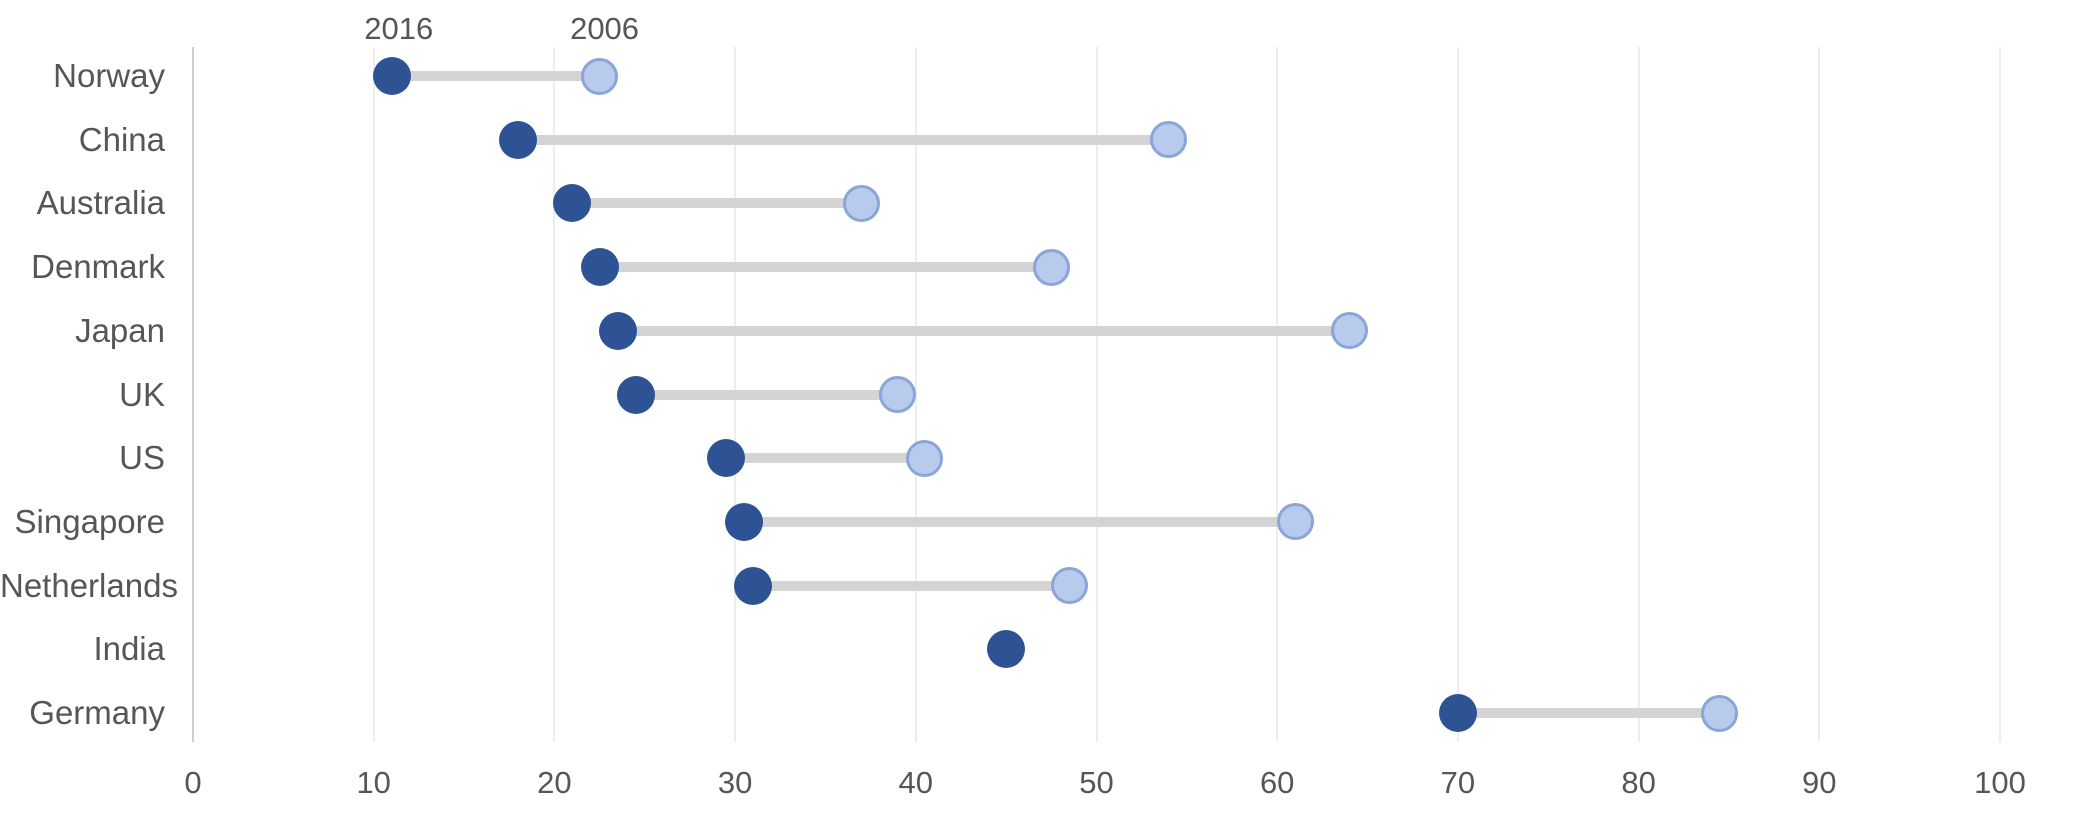 This screenshot has height=834, width=2086. Describe the element at coordinates (735, 782) in the screenshot. I see `x-tick-label: 30` at that location.